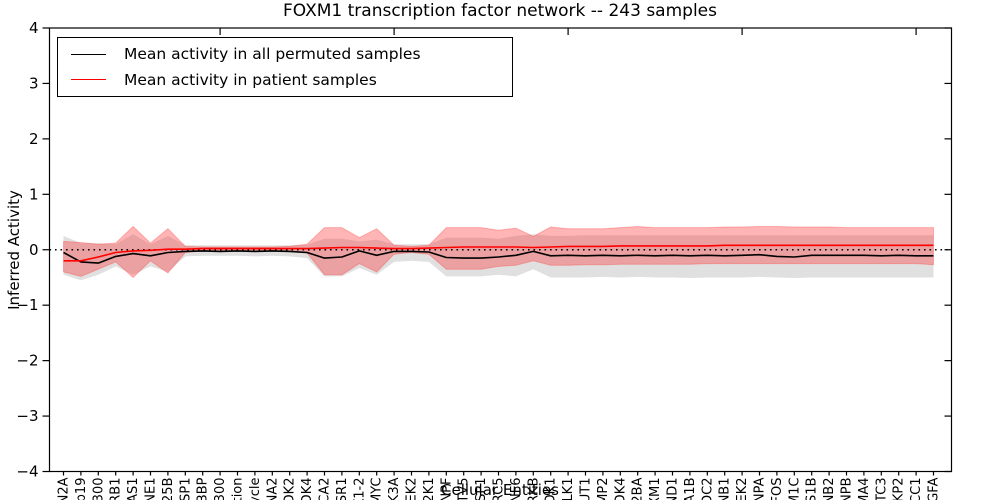  Describe the element at coordinates (34, 139) in the screenshot. I see `y-tick-label: 2` at that location.